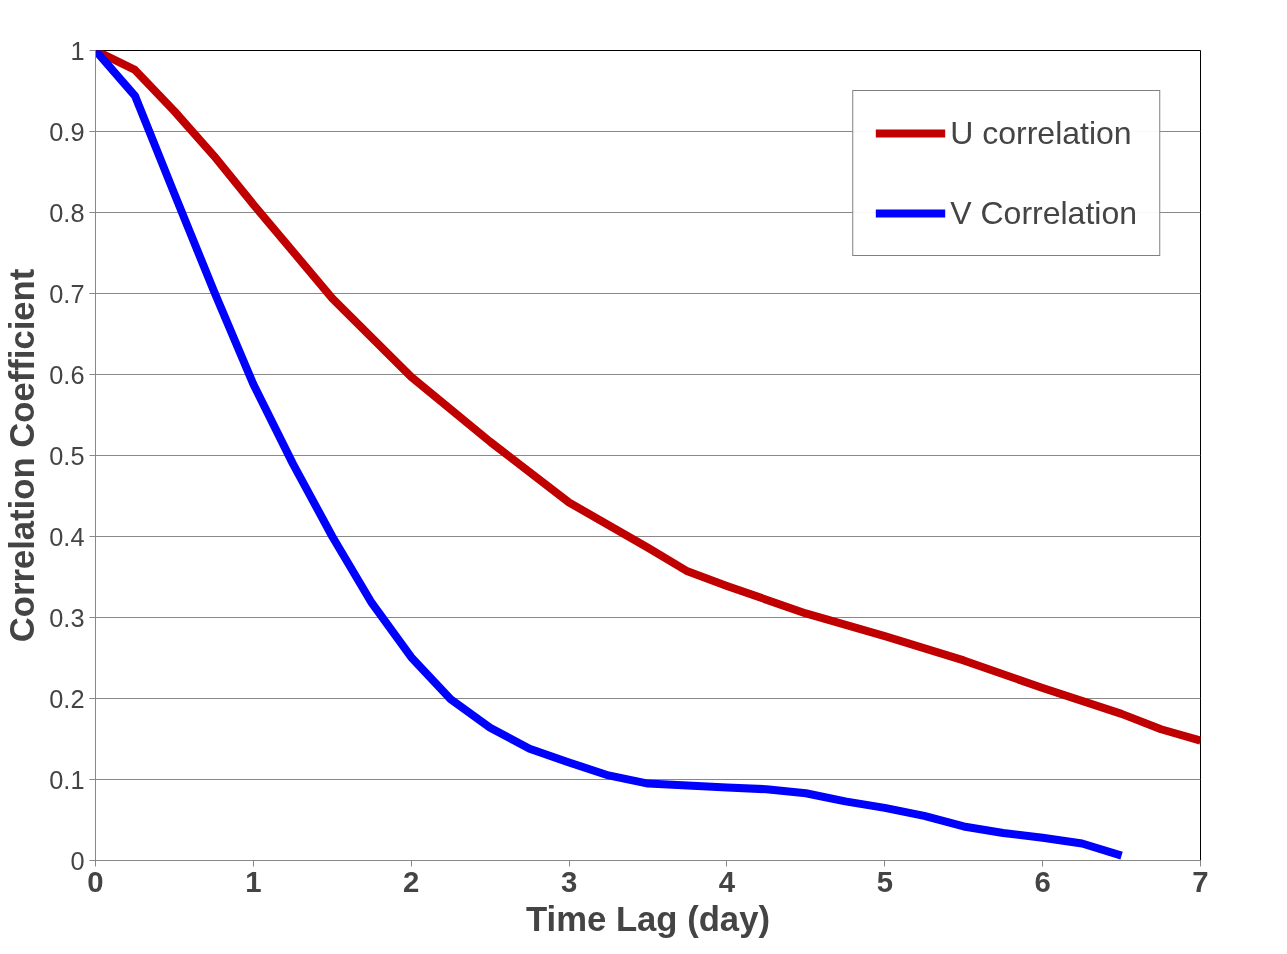 This screenshot has height=954, width=1287. Describe the element at coordinates (67, 455) in the screenshot. I see `y-tick-label: 0.5` at that location.